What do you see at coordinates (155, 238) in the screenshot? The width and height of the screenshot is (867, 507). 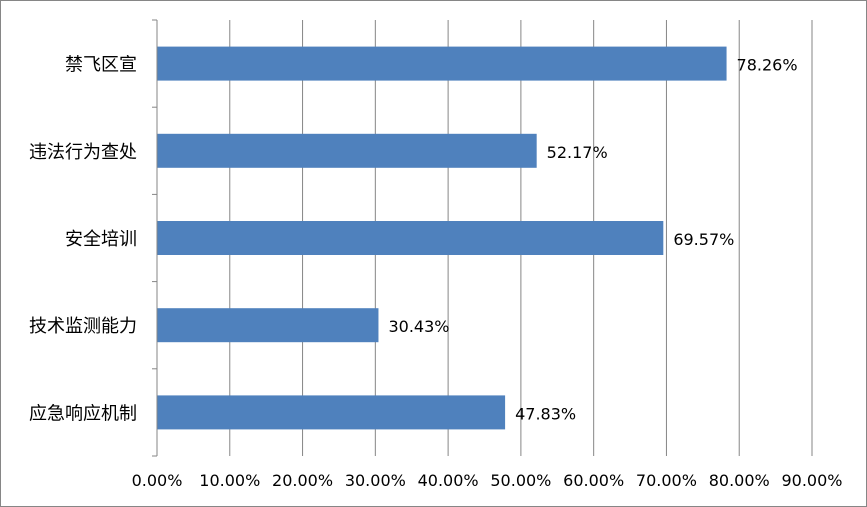 I see `y-axis` at bounding box center [155, 238].